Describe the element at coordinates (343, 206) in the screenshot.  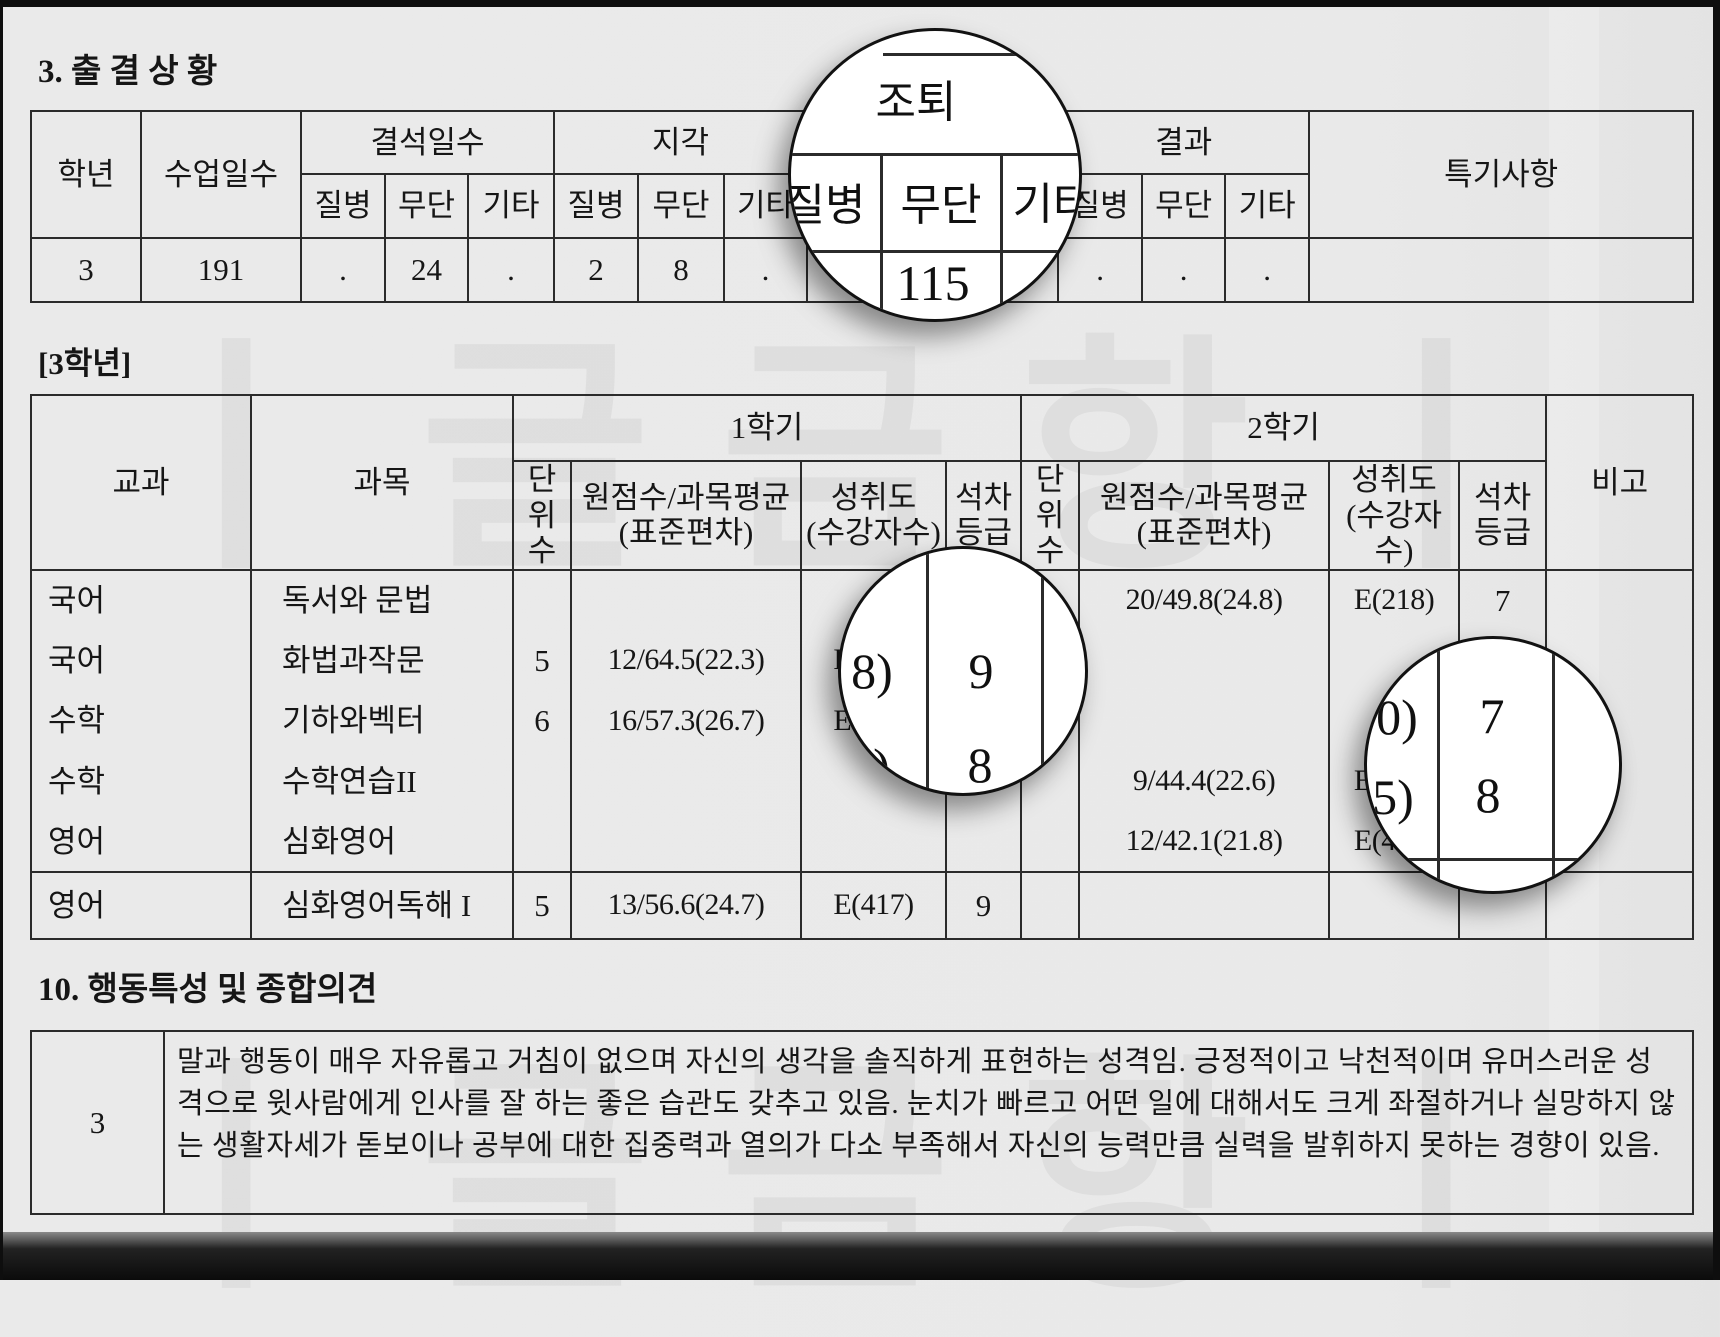
I see `subheader-illness: 질병` at that location.